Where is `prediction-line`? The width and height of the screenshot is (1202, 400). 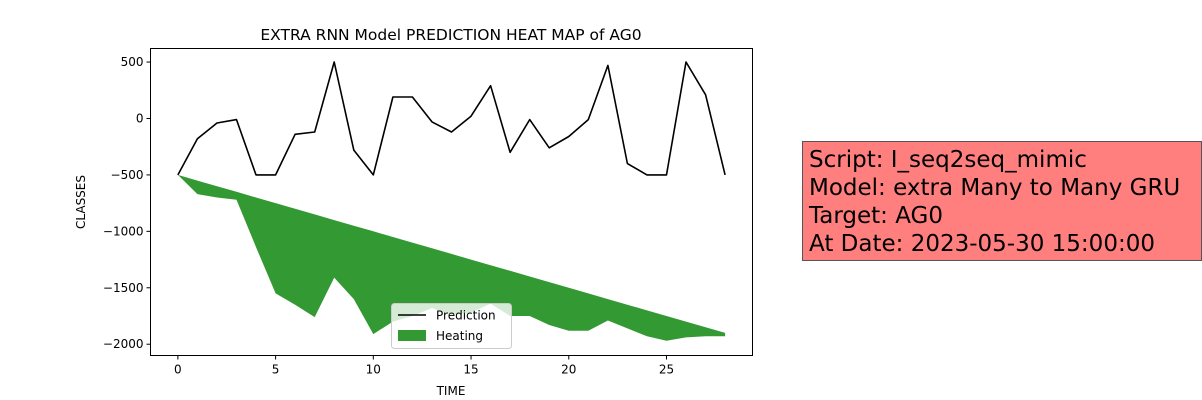 prediction-line is located at coordinates (451, 118).